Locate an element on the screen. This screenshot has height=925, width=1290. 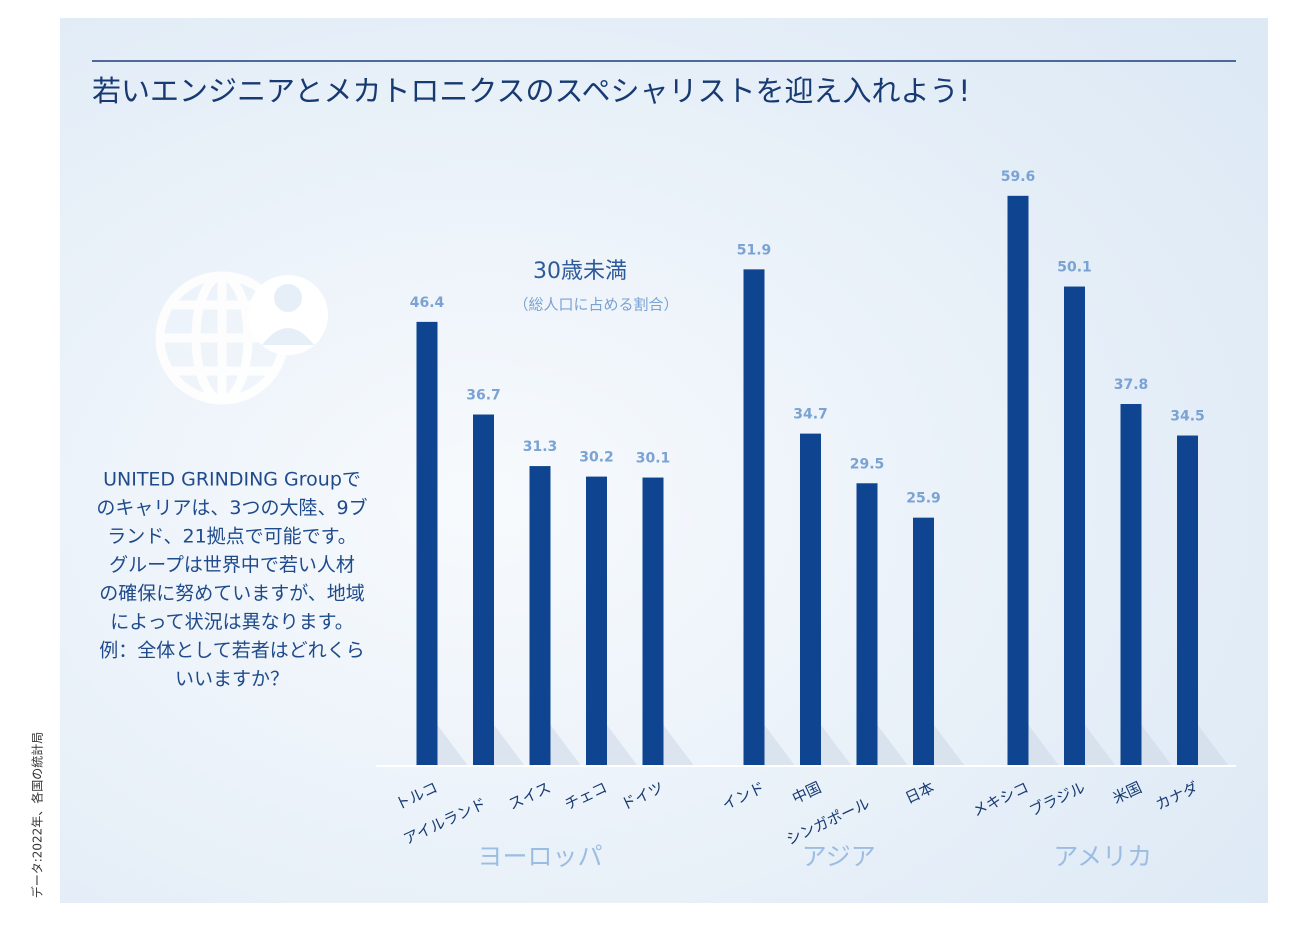
value-label: 31.3 is located at coordinates (540, 447).